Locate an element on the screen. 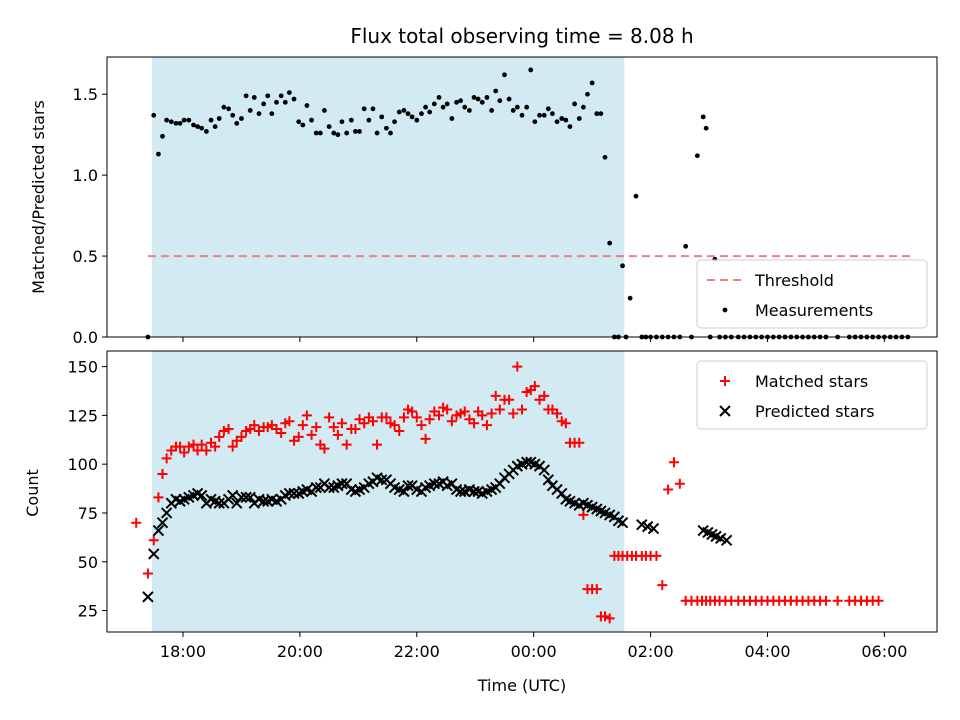 This screenshot has height=720, width=960. y-tick-label: 75 is located at coordinates (88, 513).